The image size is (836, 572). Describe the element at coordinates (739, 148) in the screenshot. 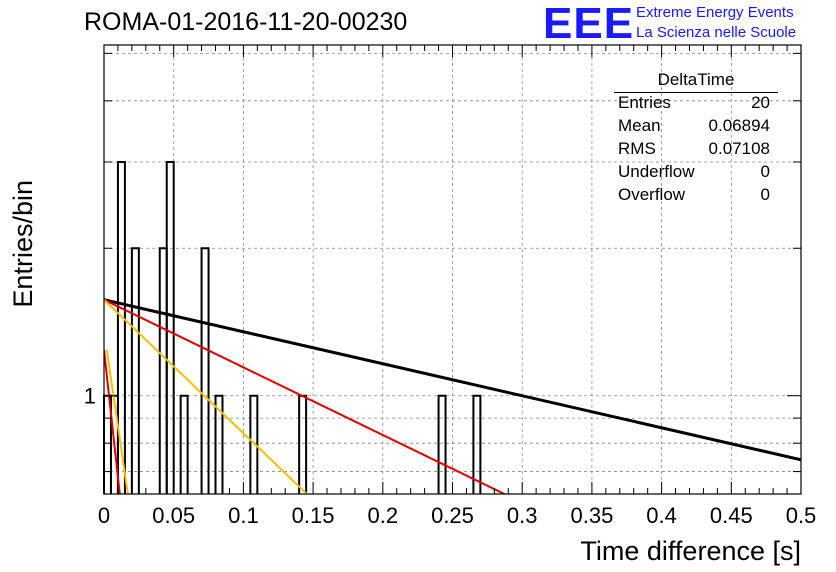

I see `stats-value: 0.07108` at that location.